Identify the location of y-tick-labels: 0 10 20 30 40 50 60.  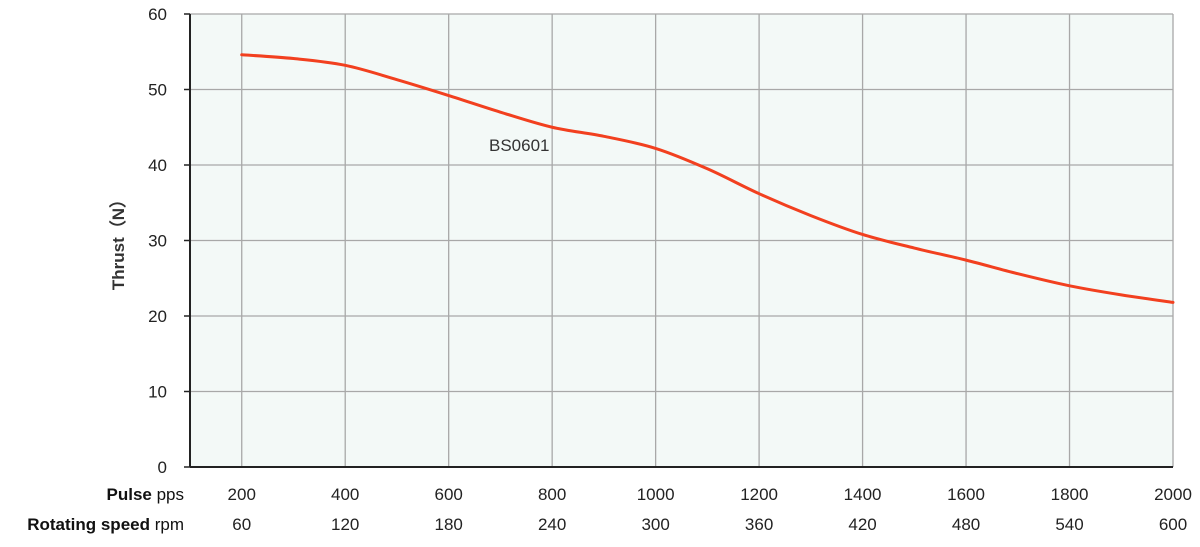
(157, 241).